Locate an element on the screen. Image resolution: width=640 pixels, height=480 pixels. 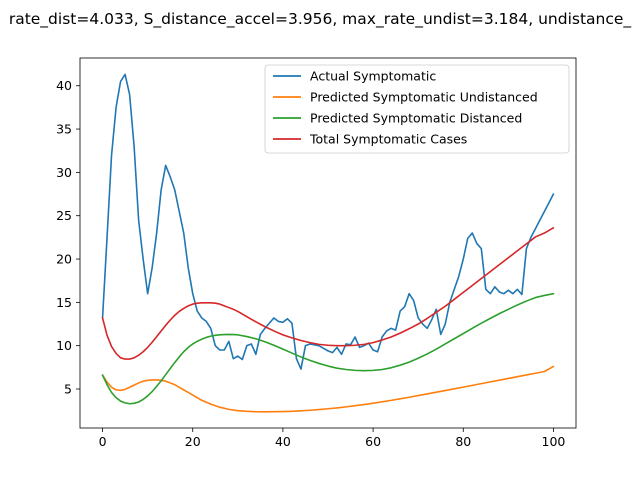
y-tick-label: 20 is located at coordinates (64, 259).